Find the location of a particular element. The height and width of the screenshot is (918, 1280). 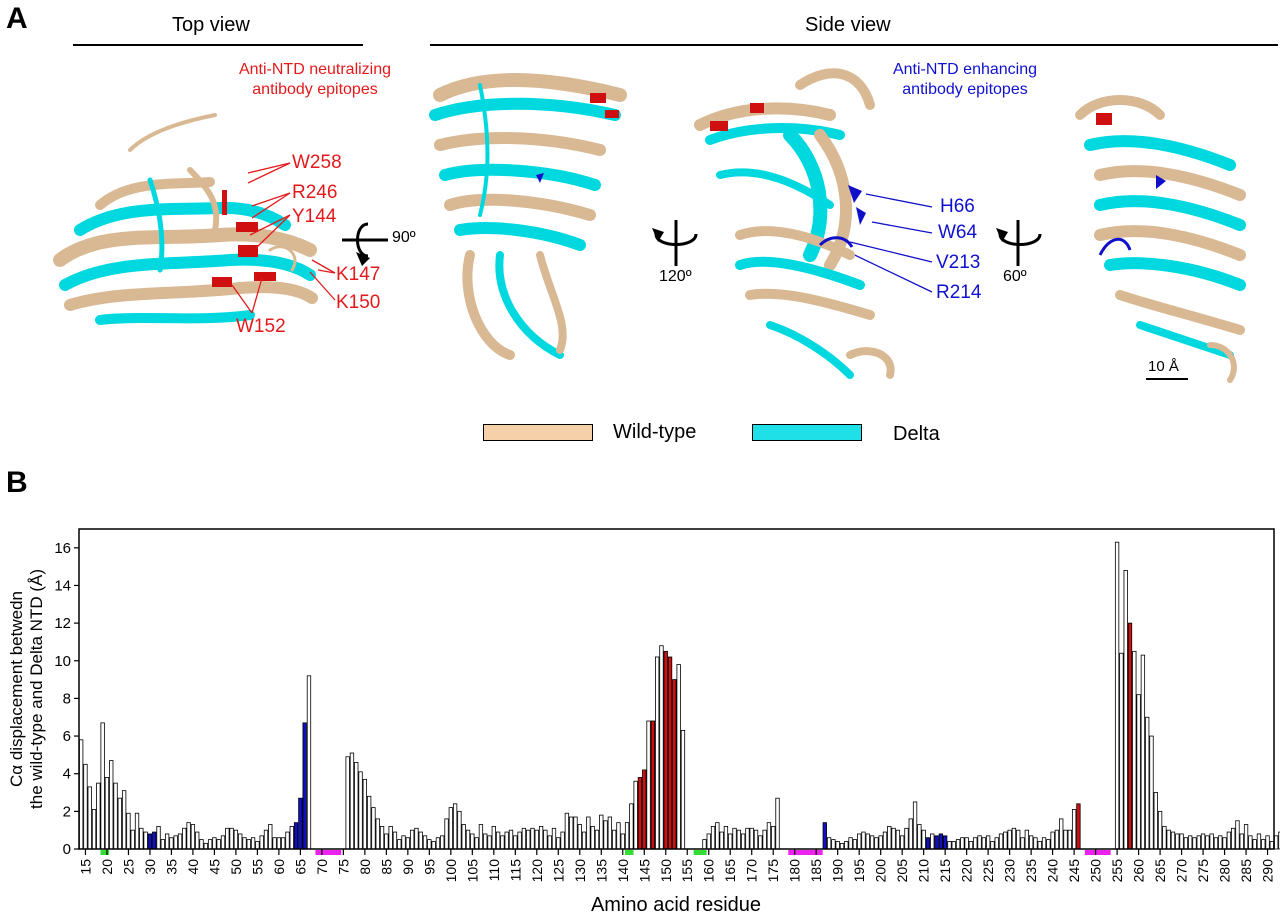

x-tick-label-190: 190 is located at coordinates (838, 871).